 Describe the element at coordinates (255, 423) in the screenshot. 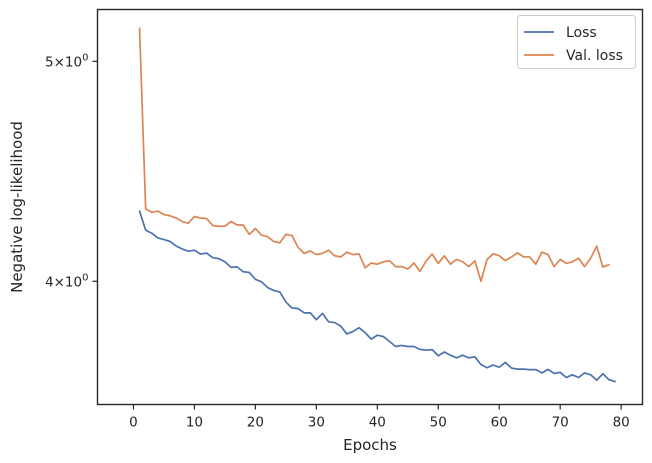

I see `x-tick-label: 20` at that location.